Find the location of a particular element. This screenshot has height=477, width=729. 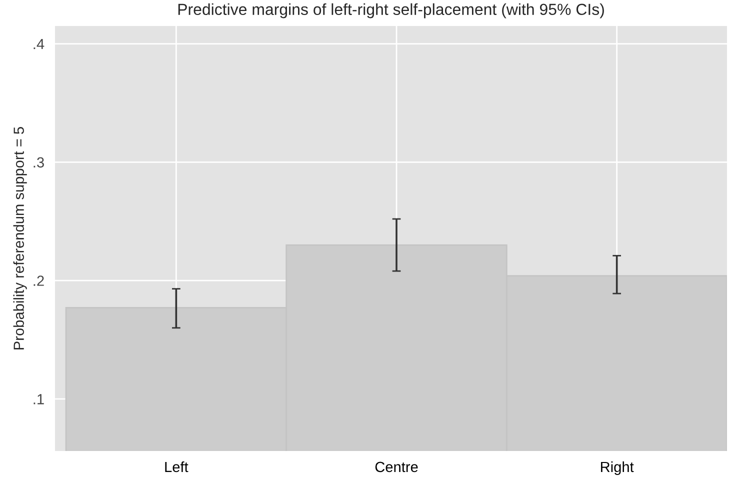

y-tick-label: .2 is located at coordinates (39, 281).